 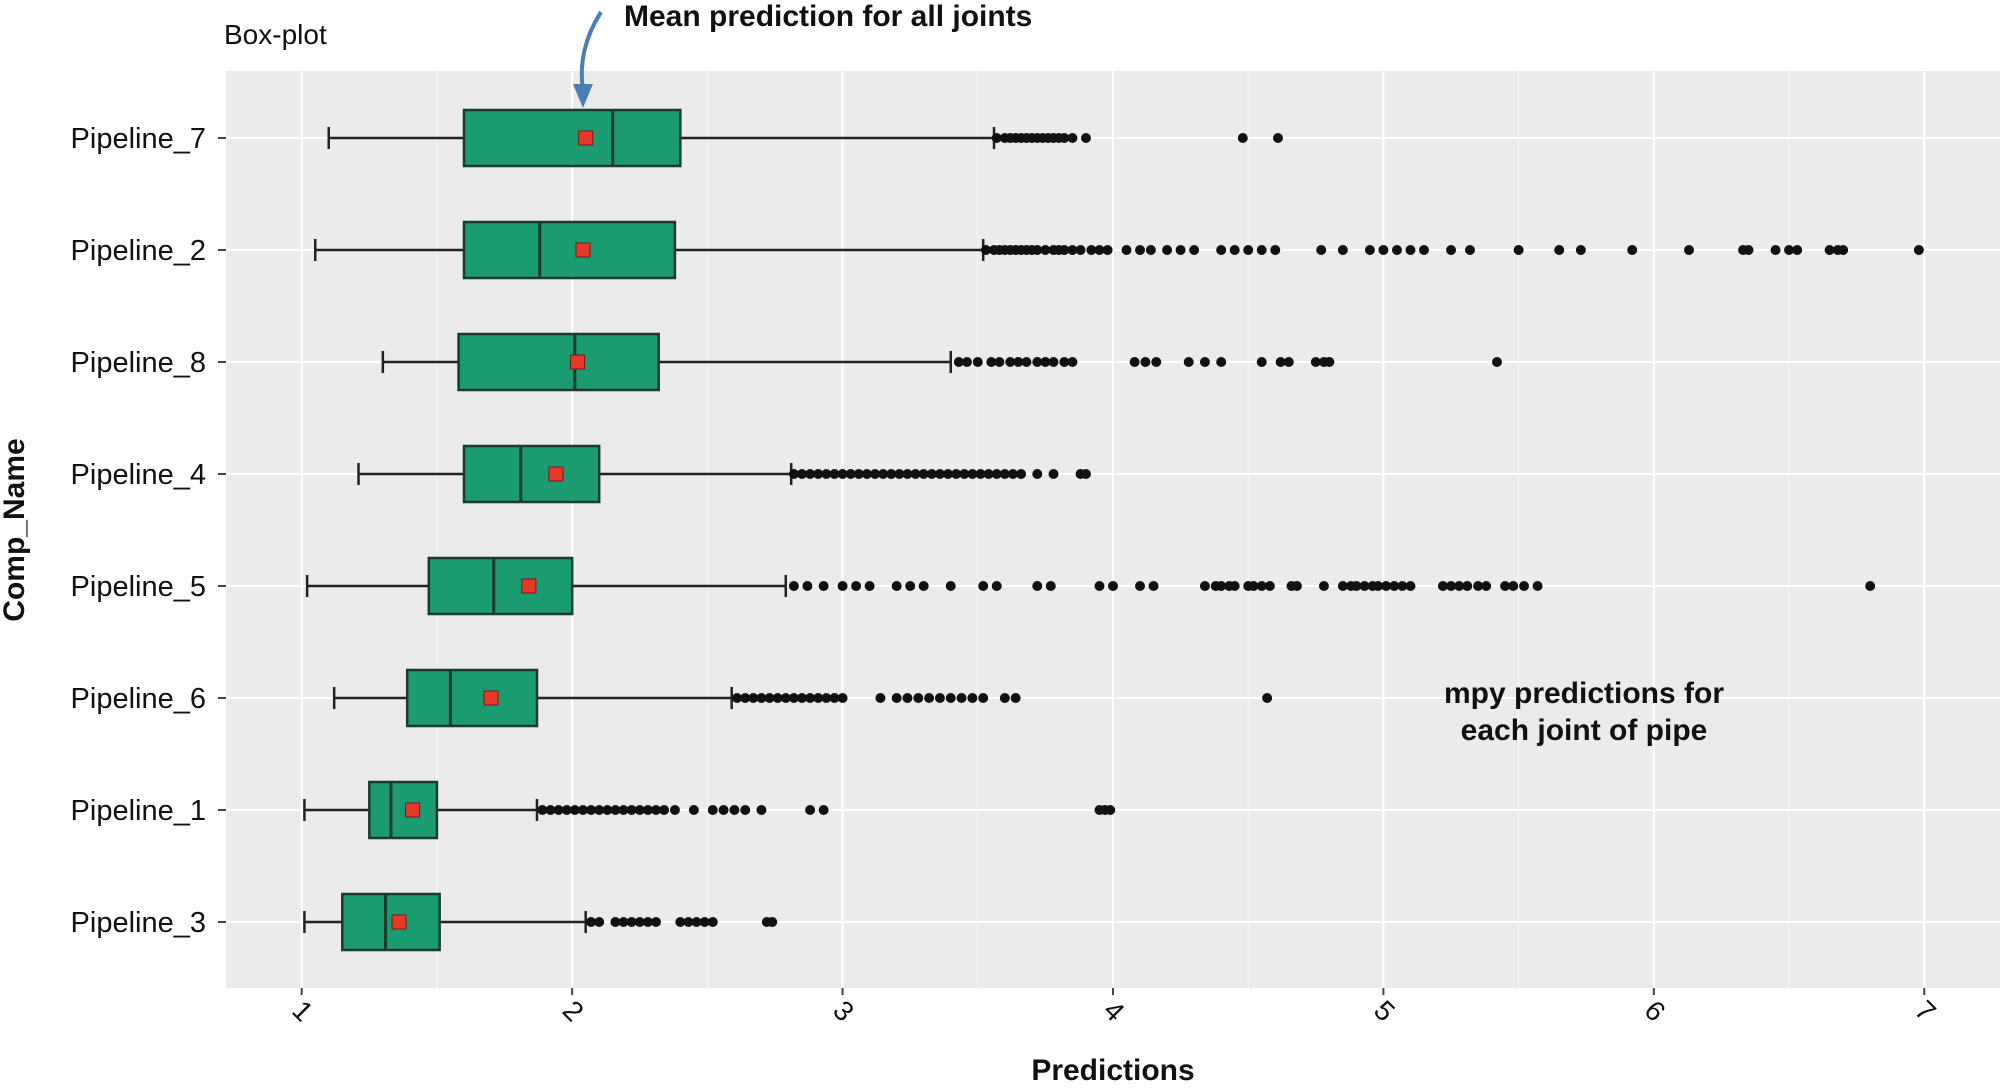 I want to click on x-tick-label-1: 1, so click(x=302, y=1010).